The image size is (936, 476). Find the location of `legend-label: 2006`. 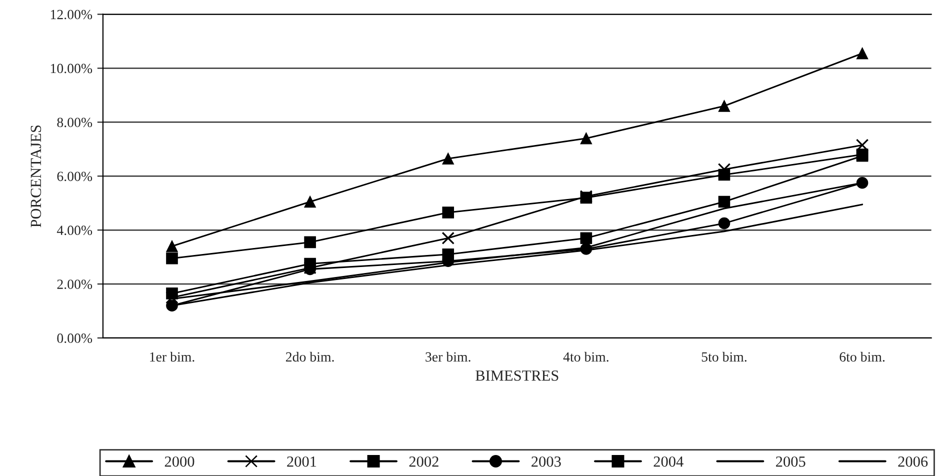

legend-label: 2006 is located at coordinates (913, 461).